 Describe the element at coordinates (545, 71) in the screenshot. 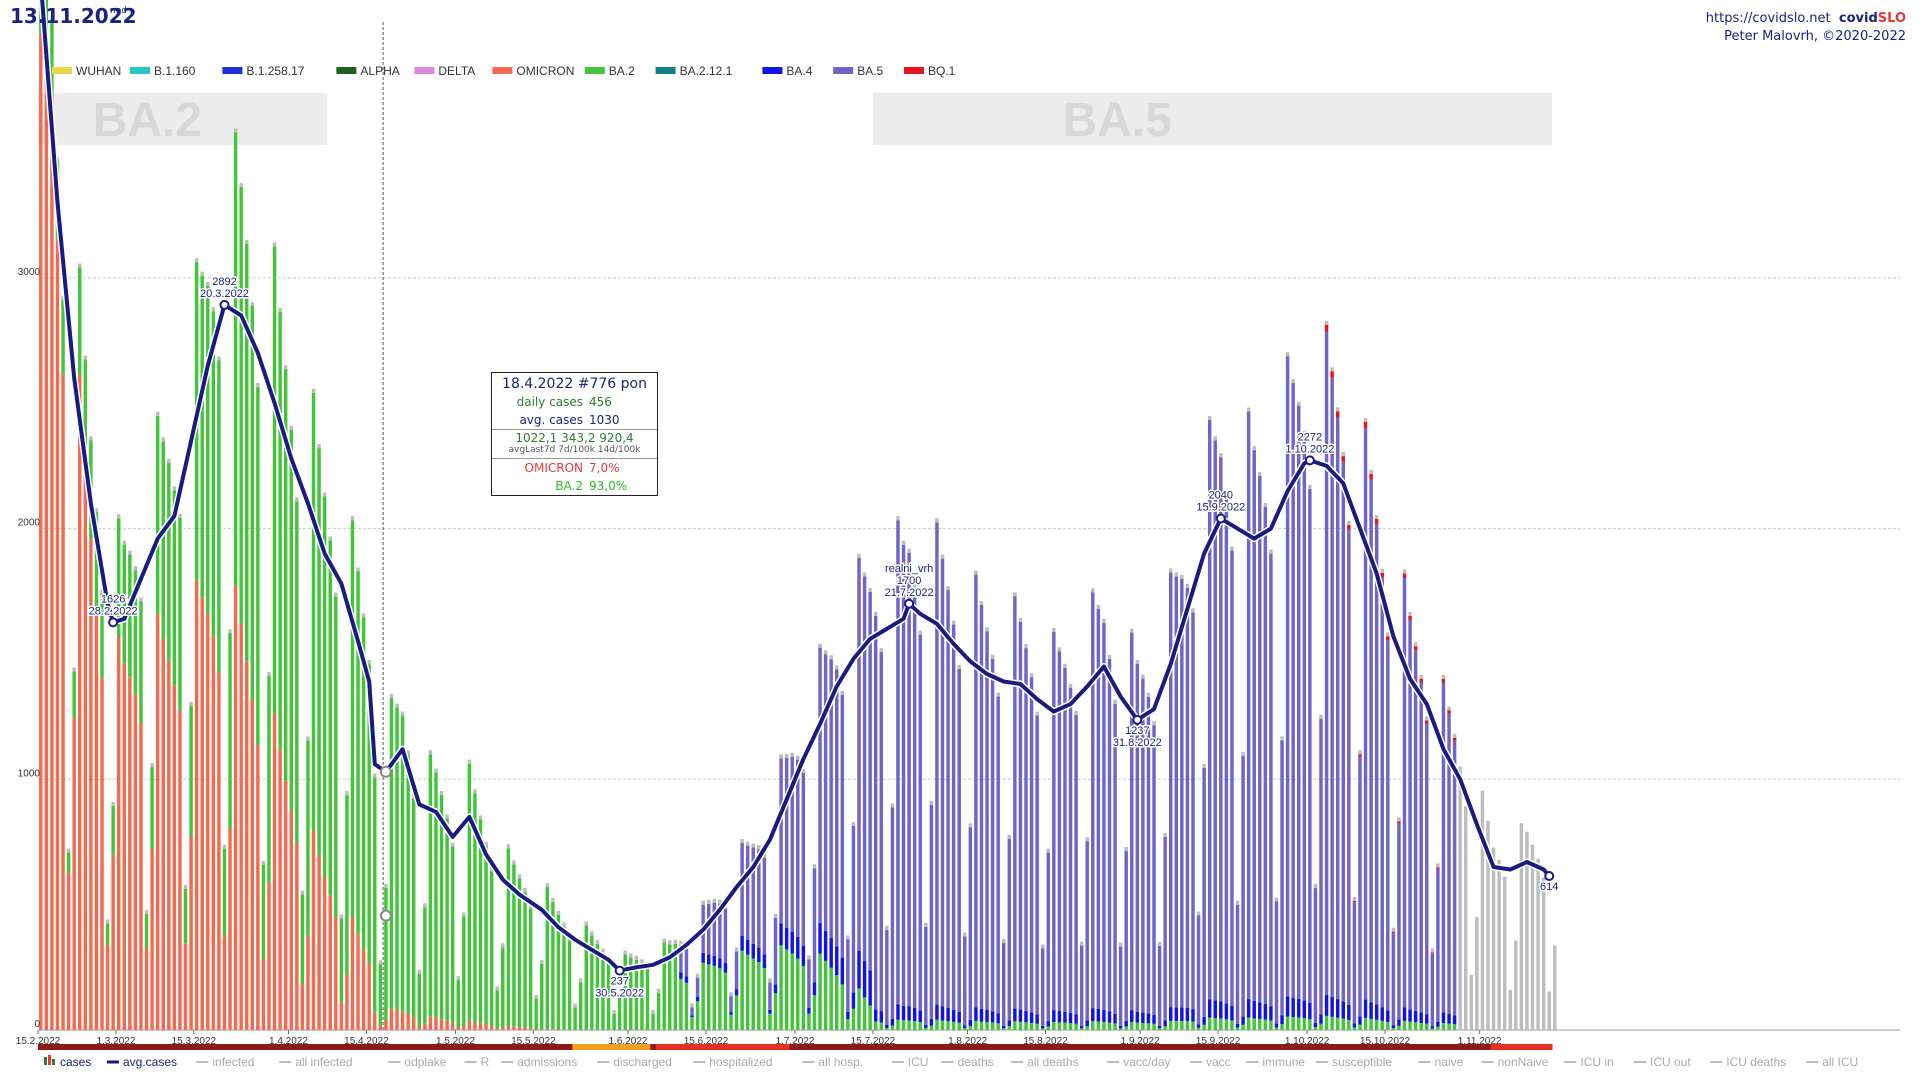

I see `legend-label: OMICRON` at that location.